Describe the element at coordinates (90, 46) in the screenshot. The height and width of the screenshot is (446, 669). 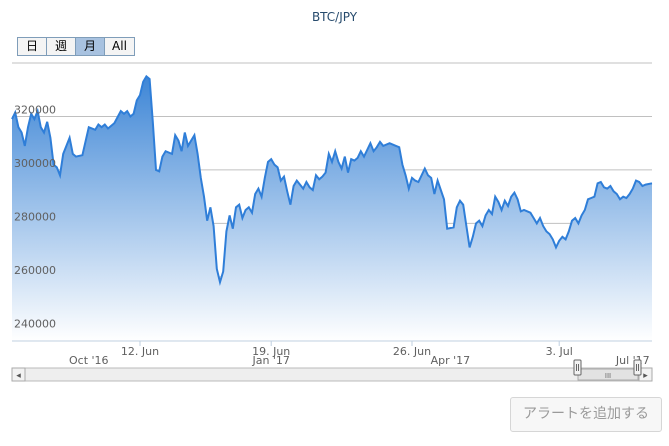
I see `range-button-2: 月` at that location.